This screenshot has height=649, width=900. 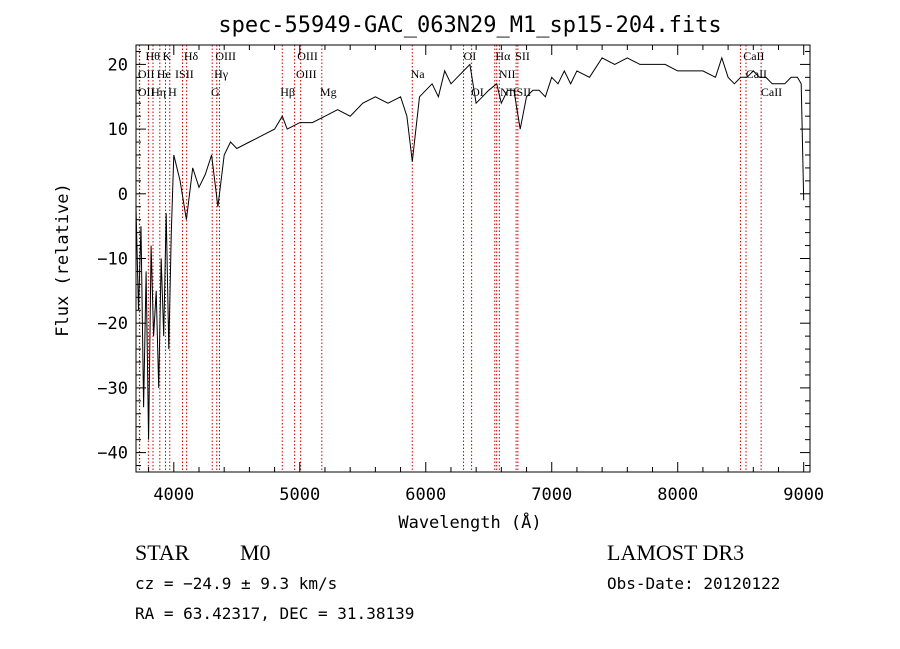 What do you see at coordinates (158, 92) in the screenshot?
I see `line-id-label-18: Hη` at bounding box center [158, 92].